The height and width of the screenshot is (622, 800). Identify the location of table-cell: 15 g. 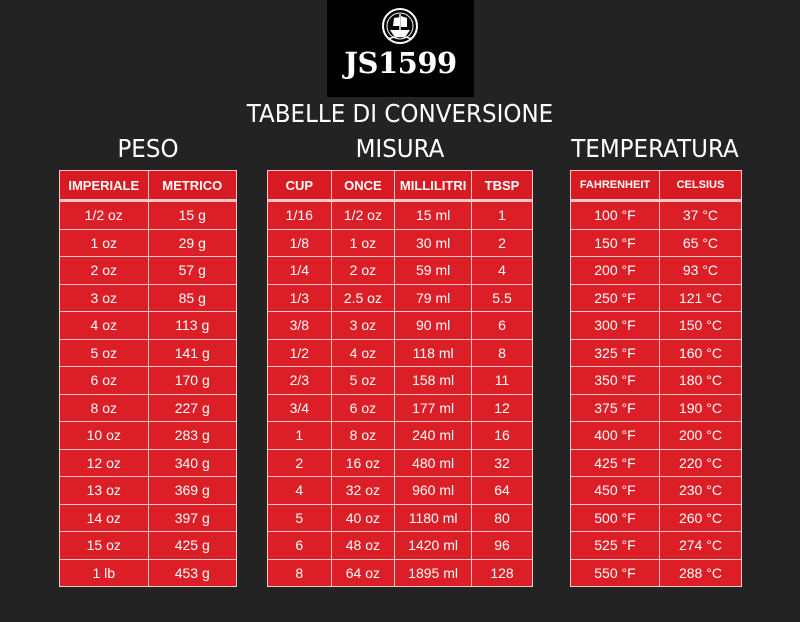
(192, 214).